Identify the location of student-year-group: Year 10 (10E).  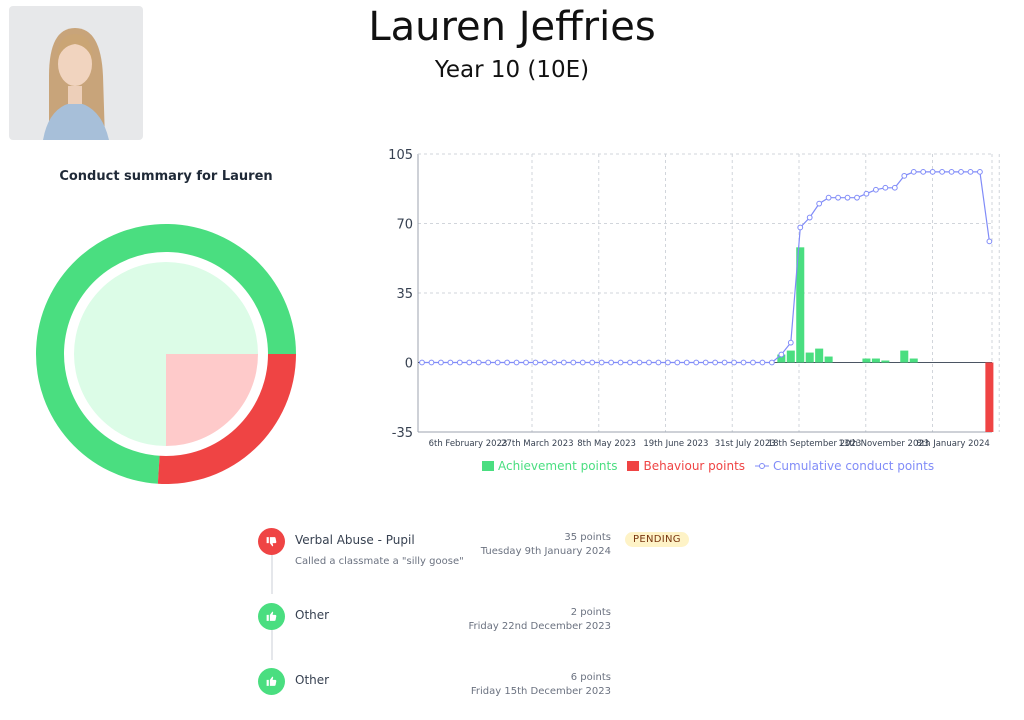
(512, 70).